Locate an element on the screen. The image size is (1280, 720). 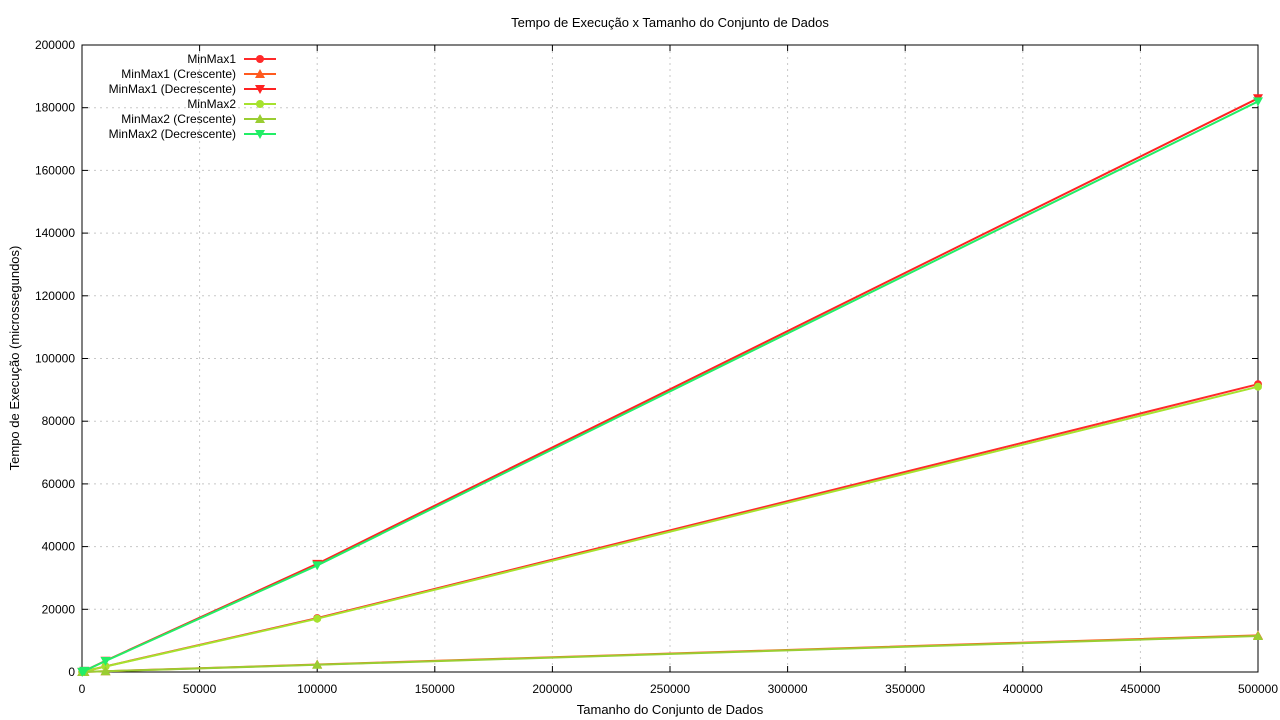
y-tick-label: 60000 is located at coordinates (59, 484).